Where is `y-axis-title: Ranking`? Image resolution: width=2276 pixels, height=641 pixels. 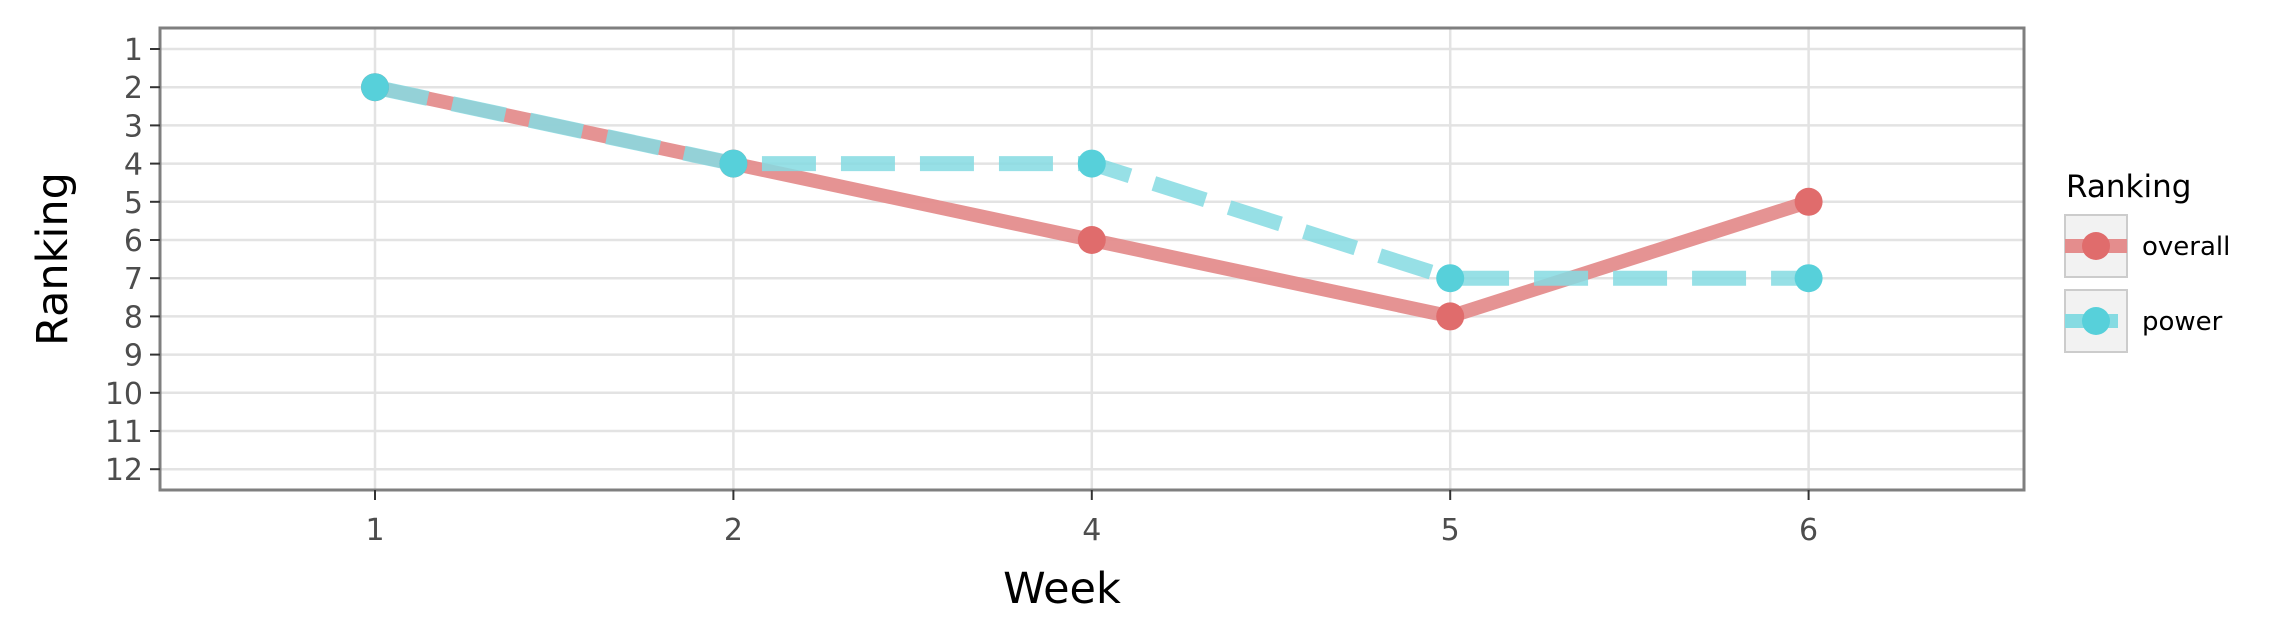 y-axis-title: Ranking is located at coordinates (53, 259).